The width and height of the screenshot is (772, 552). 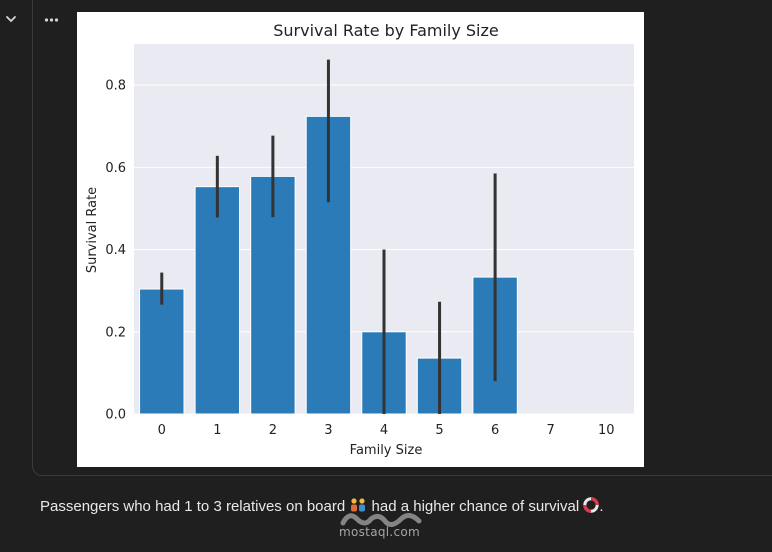 I want to click on y-axis-label: Survival Rate, so click(x=92, y=230).